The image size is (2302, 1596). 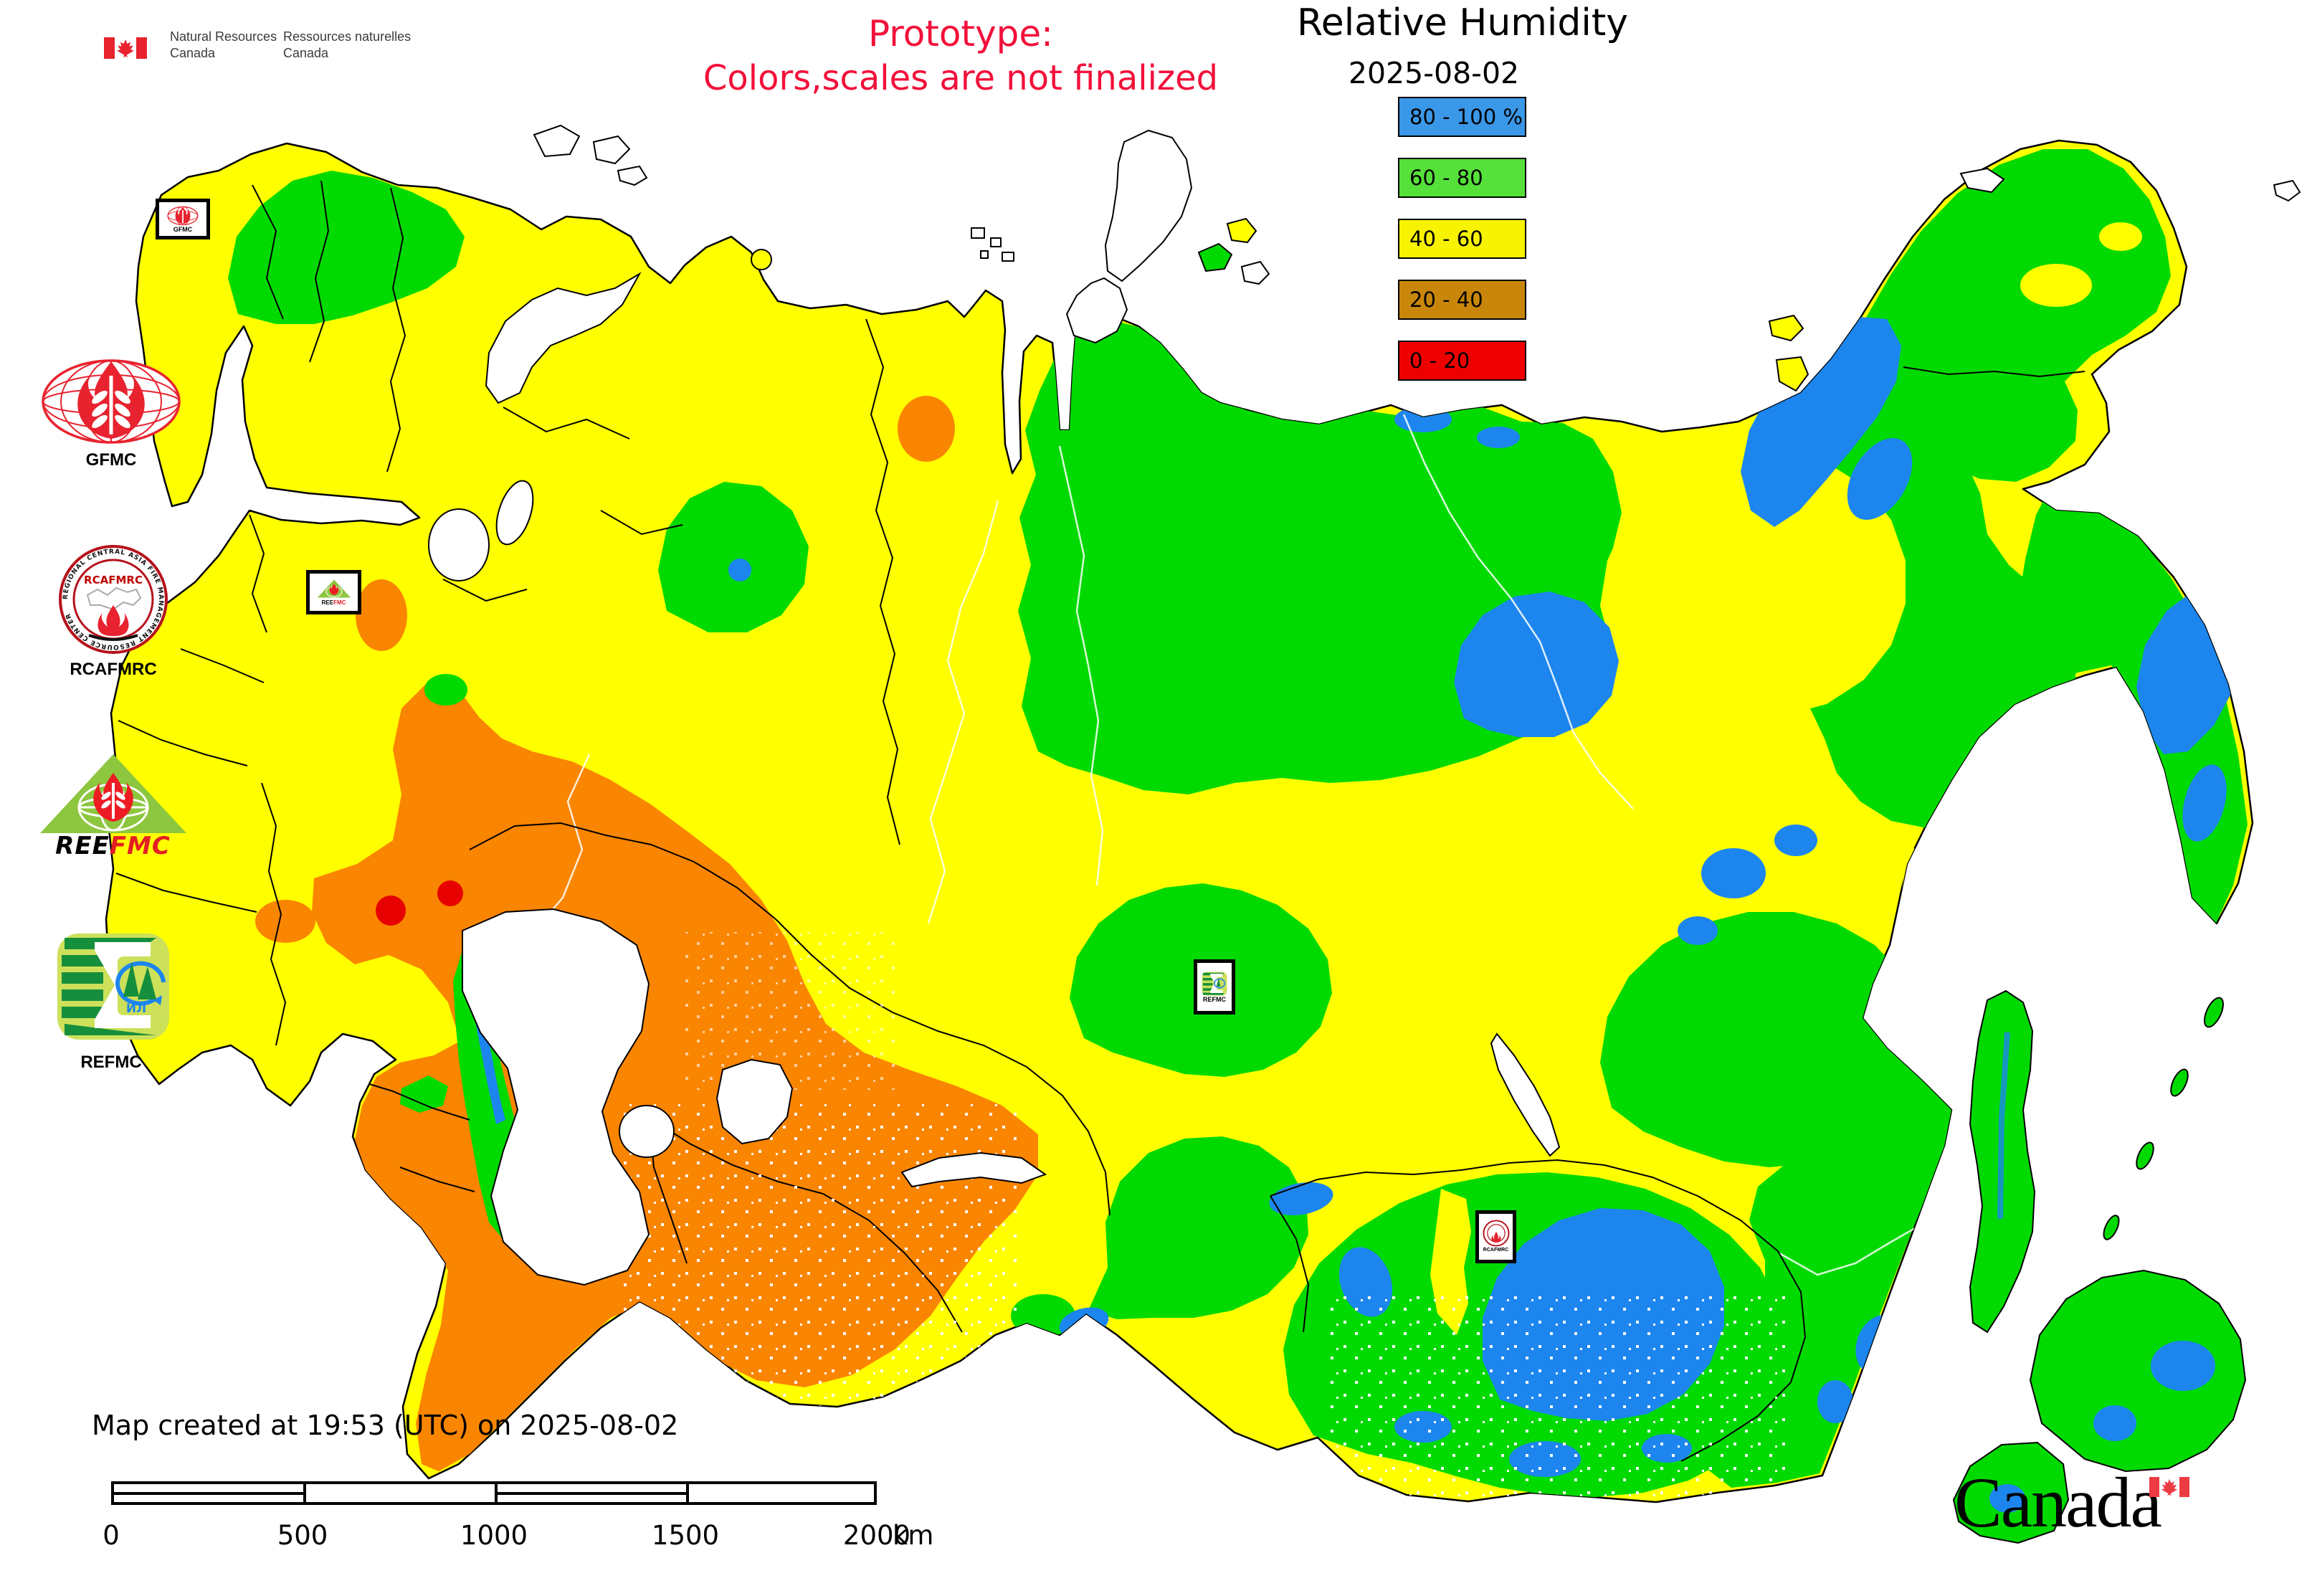 What do you see at coordinates (113, 846) in the screenshot?
I see `reefmc-wordmark: REEFMC` at bounding box center [113, 846].